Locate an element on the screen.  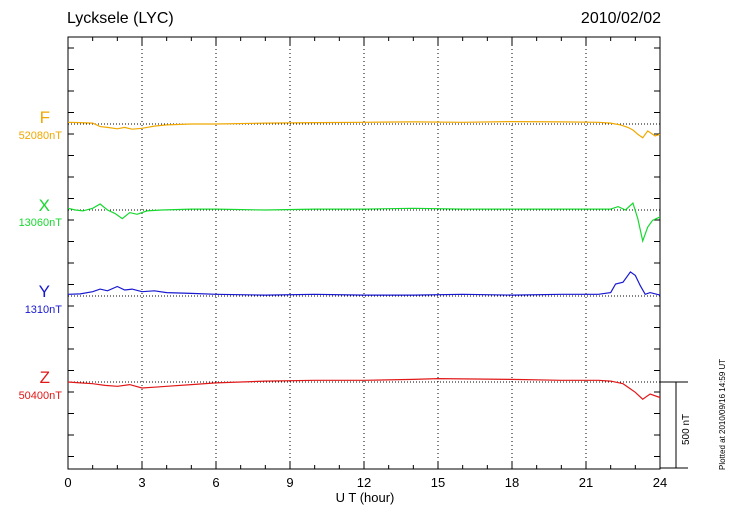
label-F: F is located at coordinates (44, 117).